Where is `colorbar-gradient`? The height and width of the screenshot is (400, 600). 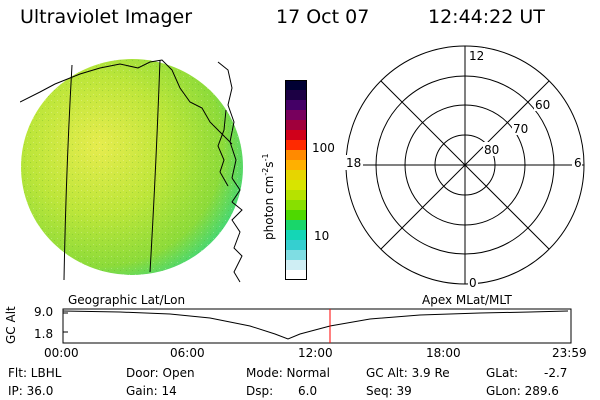
colorbar-gradient is located at coordinates (296, 180).